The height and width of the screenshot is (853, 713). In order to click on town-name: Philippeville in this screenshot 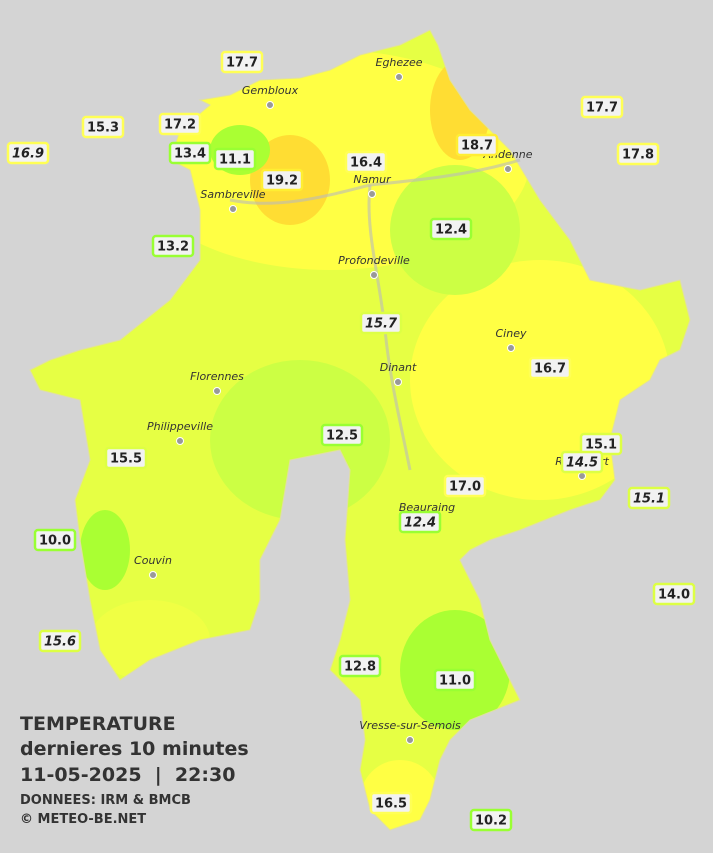, I will do `click(180, 426)`.